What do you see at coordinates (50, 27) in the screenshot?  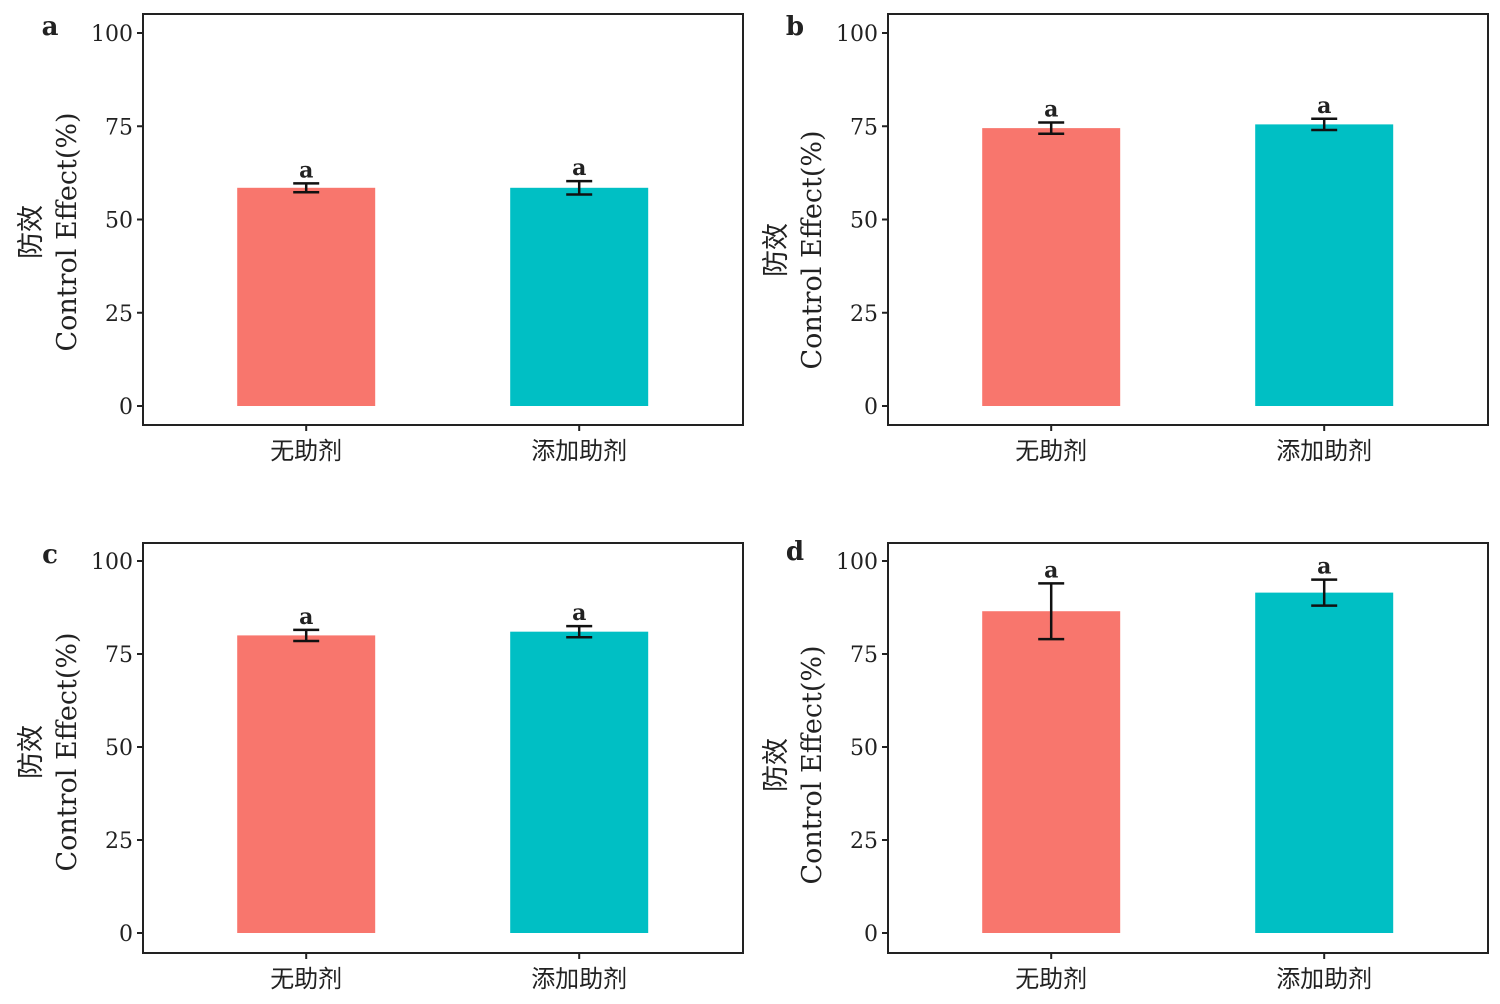 I see `panel-label: a` at bounding box center [50, 27].